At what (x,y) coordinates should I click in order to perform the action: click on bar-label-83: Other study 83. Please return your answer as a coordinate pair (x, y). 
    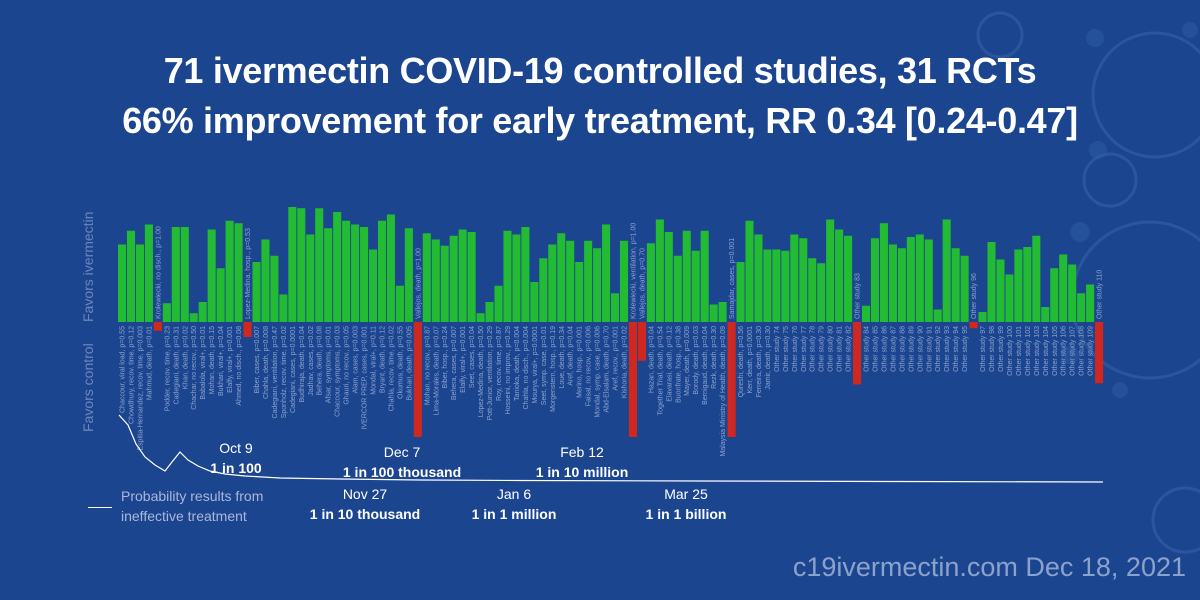
    Looking at the image, I should click on (858, 296).